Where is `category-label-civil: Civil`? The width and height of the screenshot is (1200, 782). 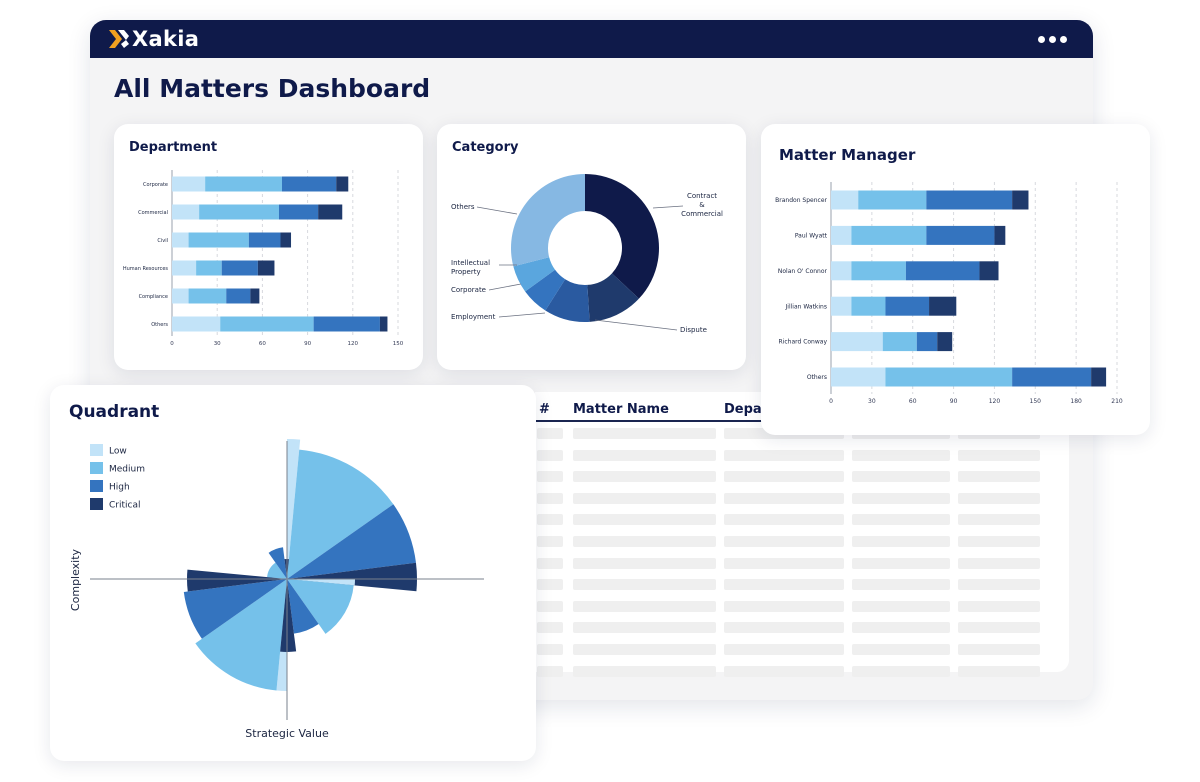 category-label-civil: Civil is located at coordinates (162, 241).